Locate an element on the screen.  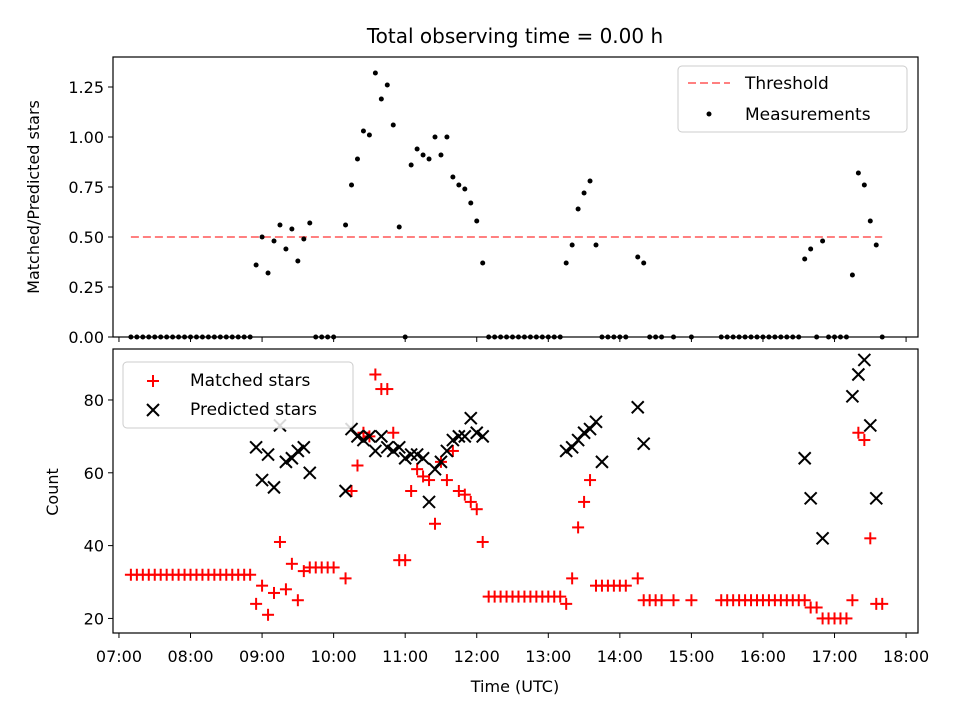
bottom-y-axis-label: Count is located at coordinates (52, 492).